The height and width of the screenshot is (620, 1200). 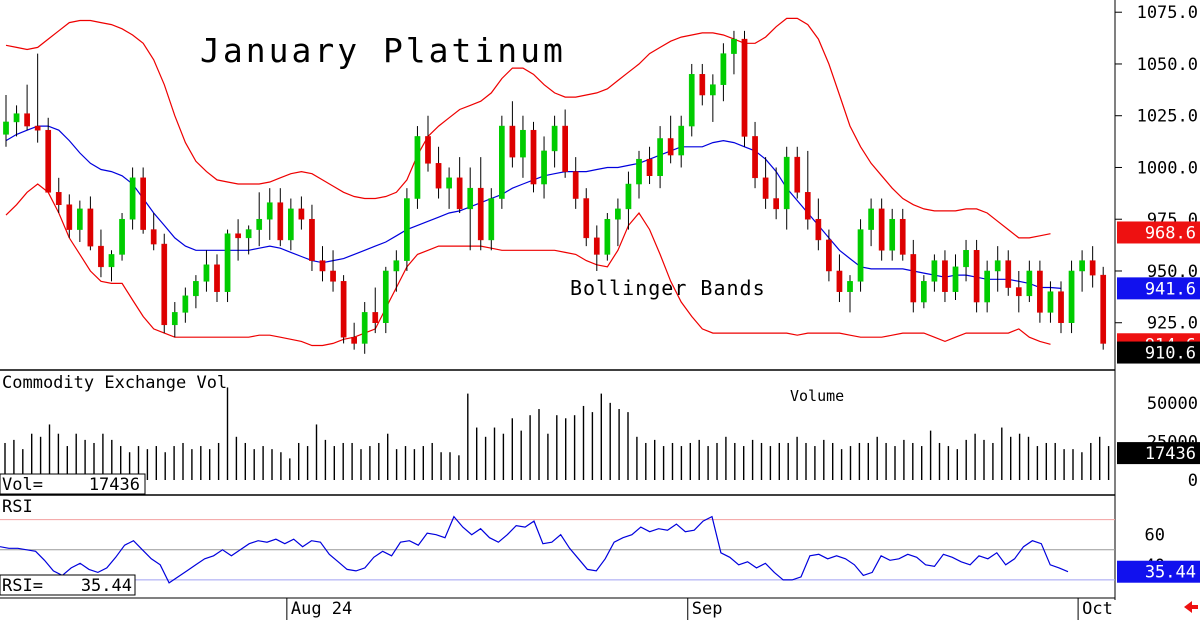 What do you see at coordinates (707, 609) in the screenshot?
I see `month-label: Sep` at bounding box center [707, 609].